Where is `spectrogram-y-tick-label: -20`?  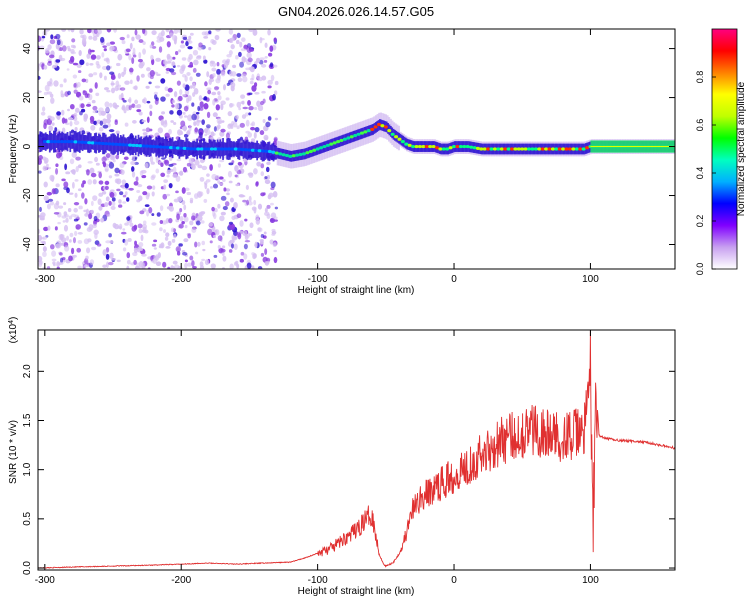
spectrogram-y-tick-label: -20 is located at coordinates (27, 195).